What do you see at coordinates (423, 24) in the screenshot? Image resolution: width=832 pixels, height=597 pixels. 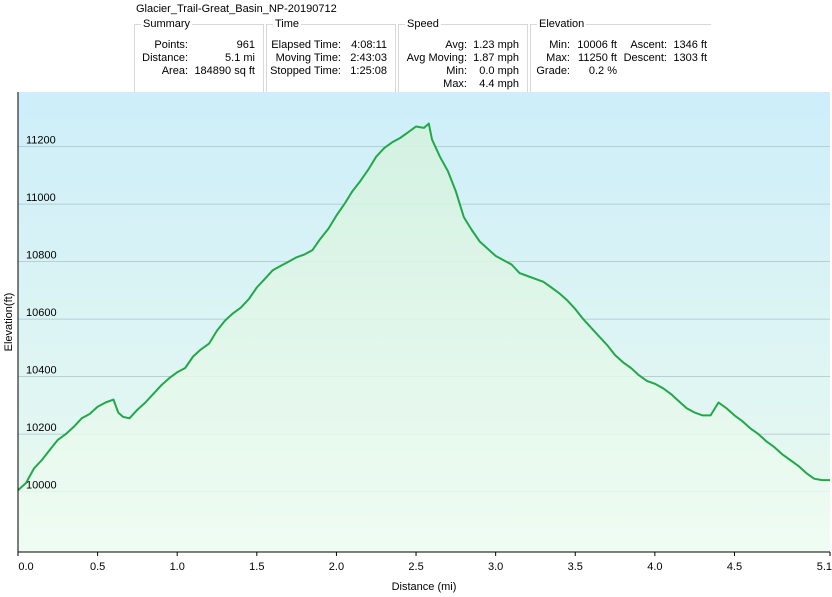 I see `speed-panel-title: Speed` at bounding box center [423, 24].